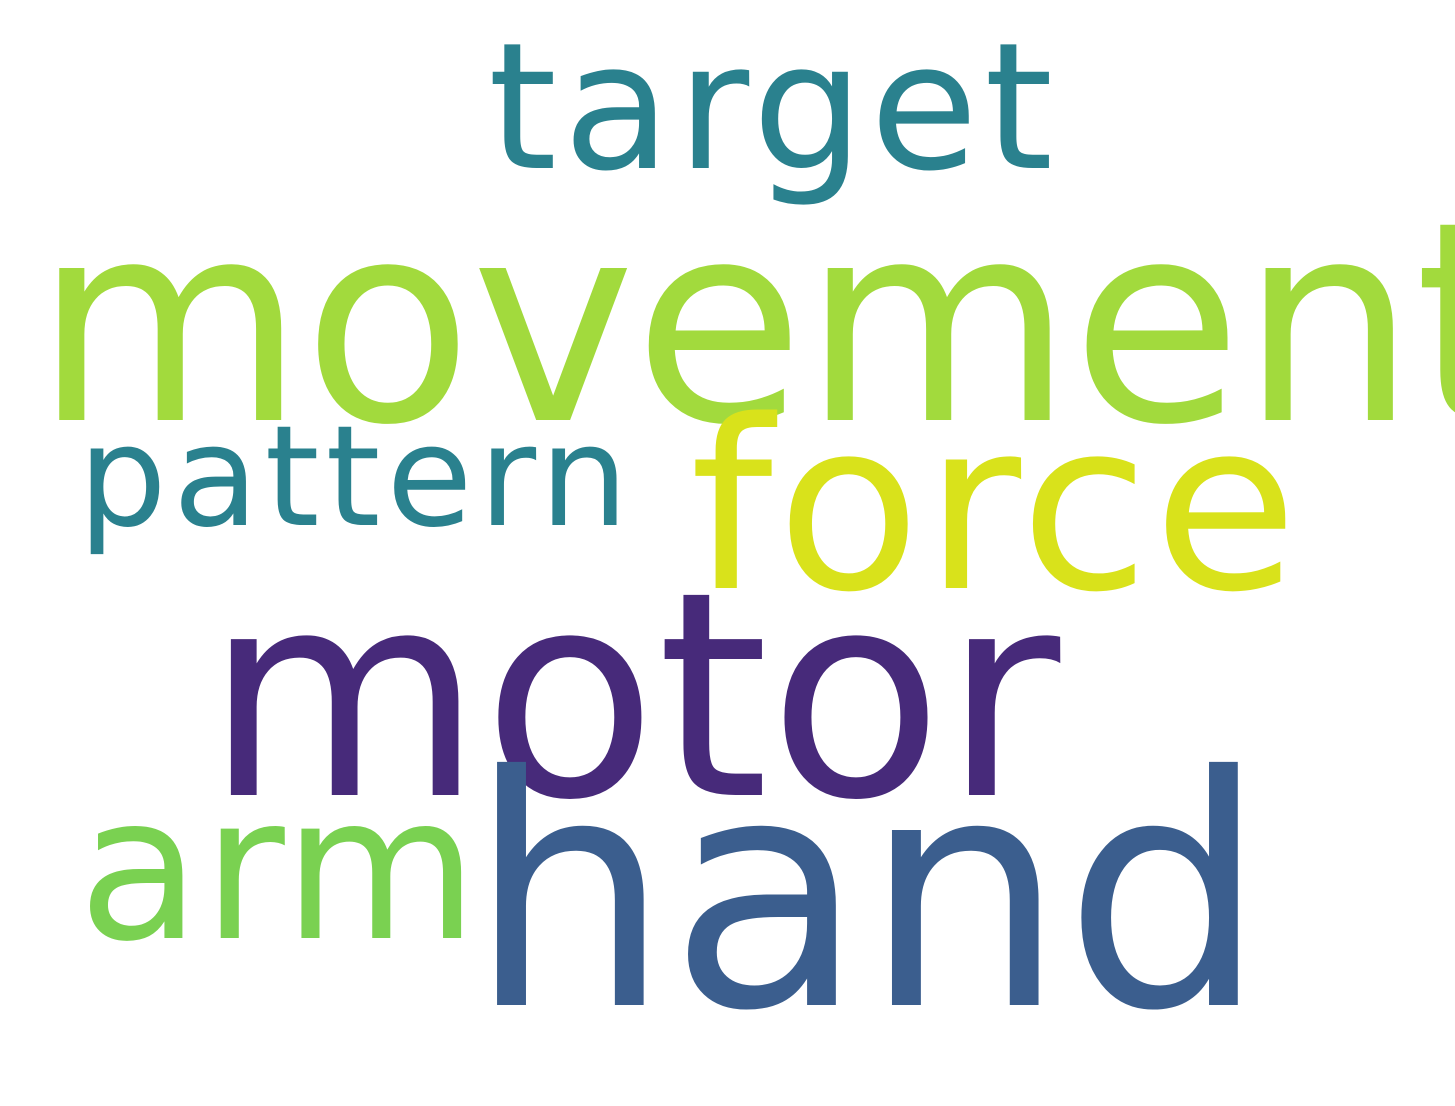 This screenshot has height=1106, width=1455. I want to click on word-arm: arm, so click(279, 869).